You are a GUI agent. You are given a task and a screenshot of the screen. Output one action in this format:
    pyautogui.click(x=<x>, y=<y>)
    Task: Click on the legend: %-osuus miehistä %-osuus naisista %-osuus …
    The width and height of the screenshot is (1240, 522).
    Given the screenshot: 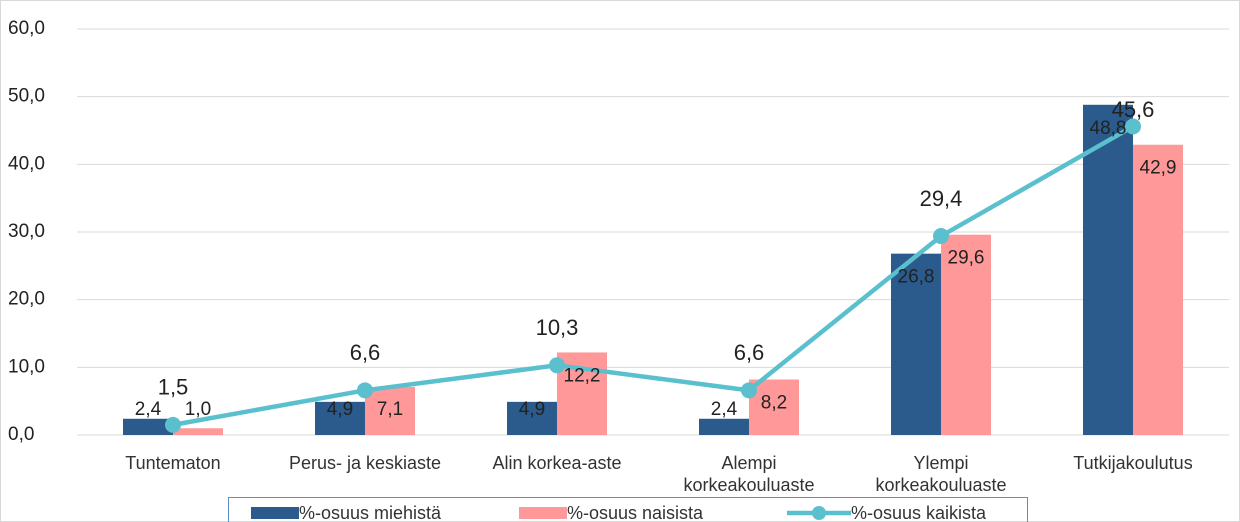 What is the action you would take?
    pyautogui.click(x=628, y=509)
    